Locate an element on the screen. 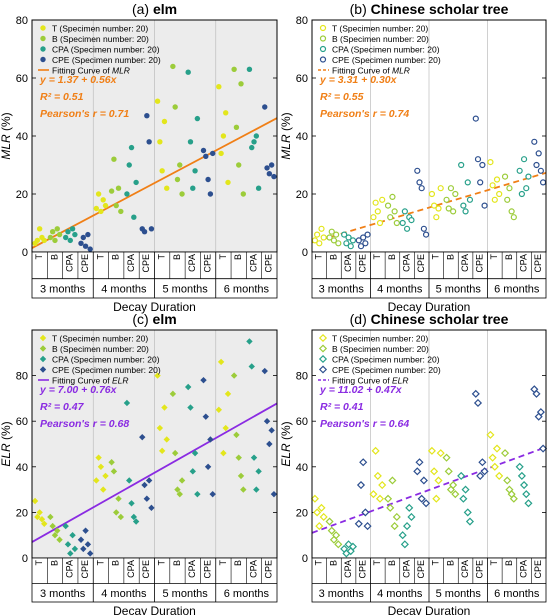  x-group-label: 6 months is located at coordinates (247, 594).